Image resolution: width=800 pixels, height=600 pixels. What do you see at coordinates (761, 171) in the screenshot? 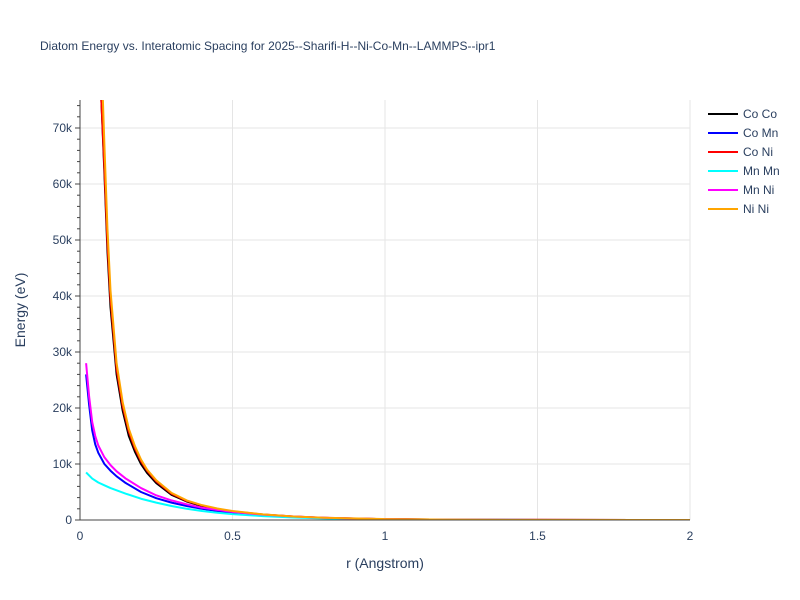
I see `legend-label: Mn Mn` at bounding box center [761, 171].